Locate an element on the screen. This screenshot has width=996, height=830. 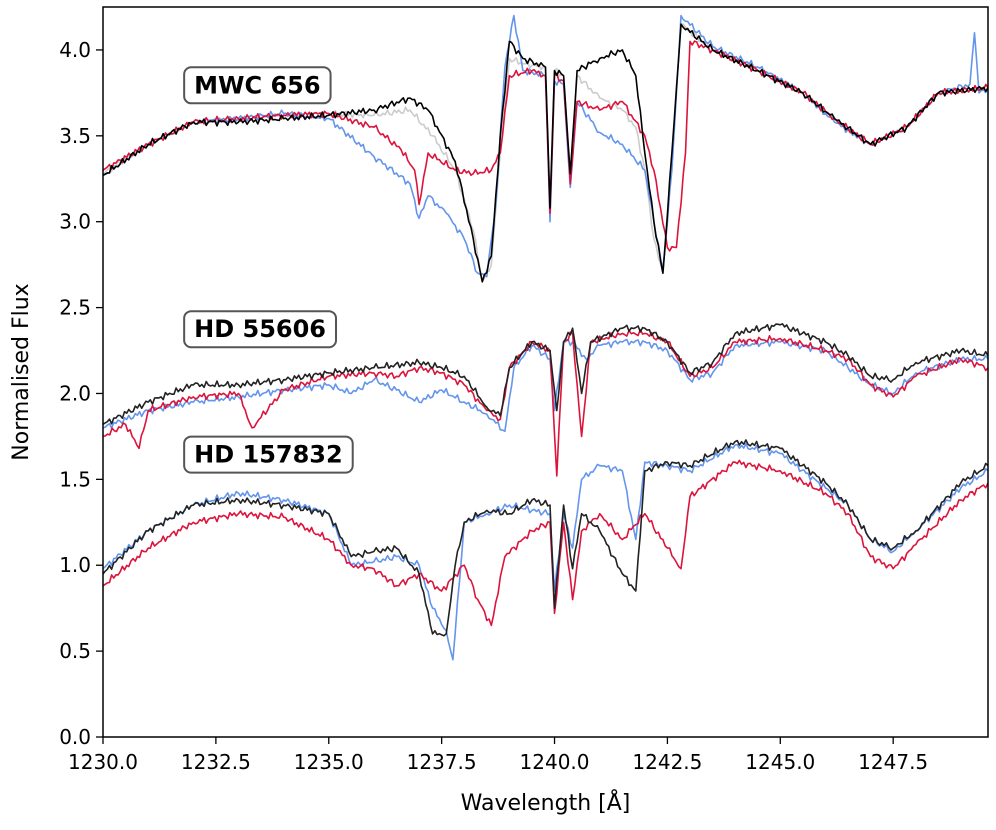
star-label: HD 157832 is located at coordinates (268, 455).